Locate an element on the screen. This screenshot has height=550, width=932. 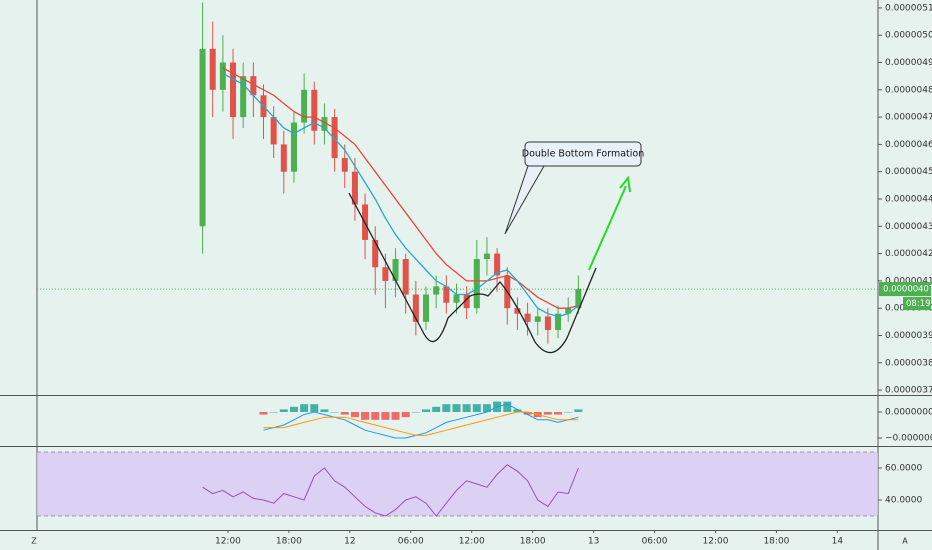
projection-arrow is located at coordinates (607, 228).